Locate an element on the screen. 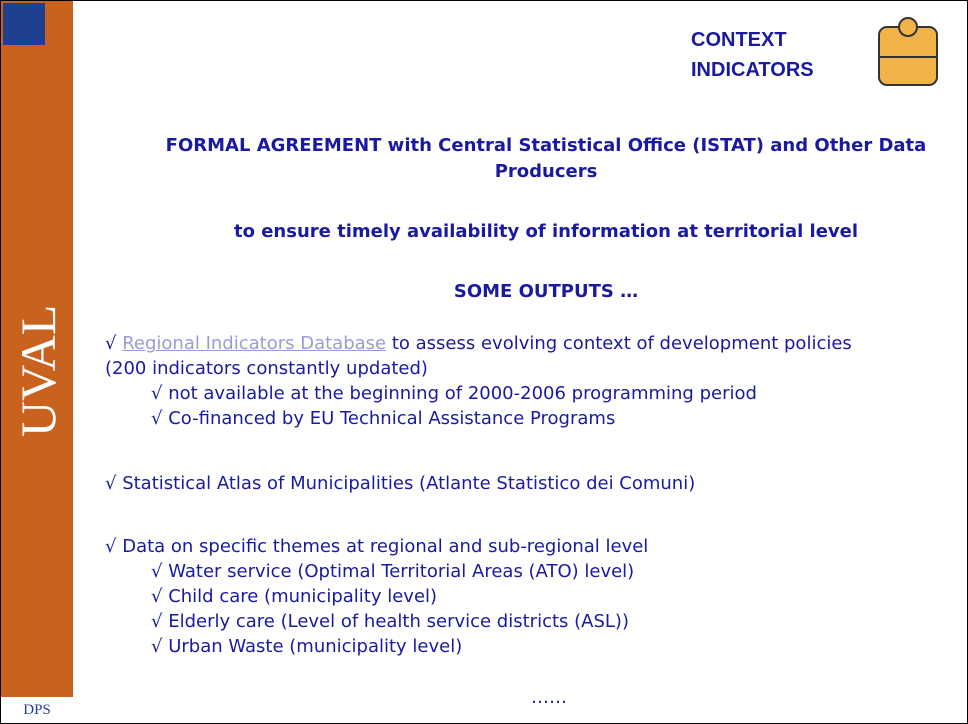 The image size is (968, 724). sidebar: UVAL is located at coordinates (37, 362).